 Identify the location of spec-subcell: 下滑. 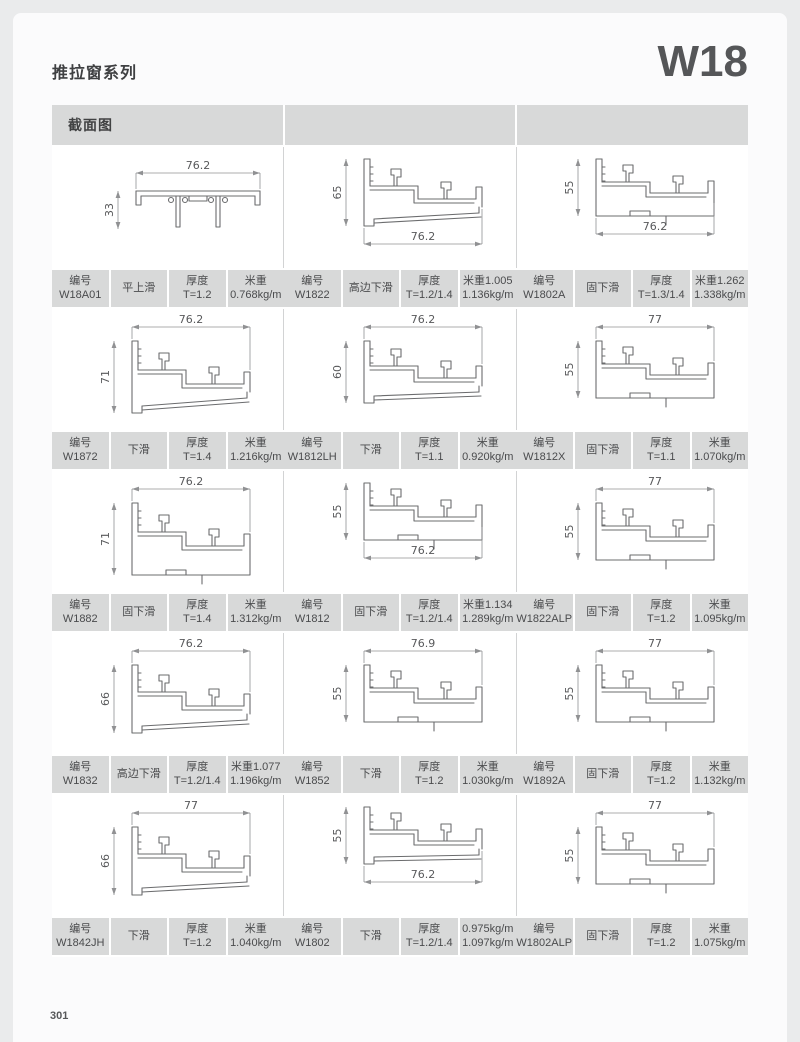
(138, 936).